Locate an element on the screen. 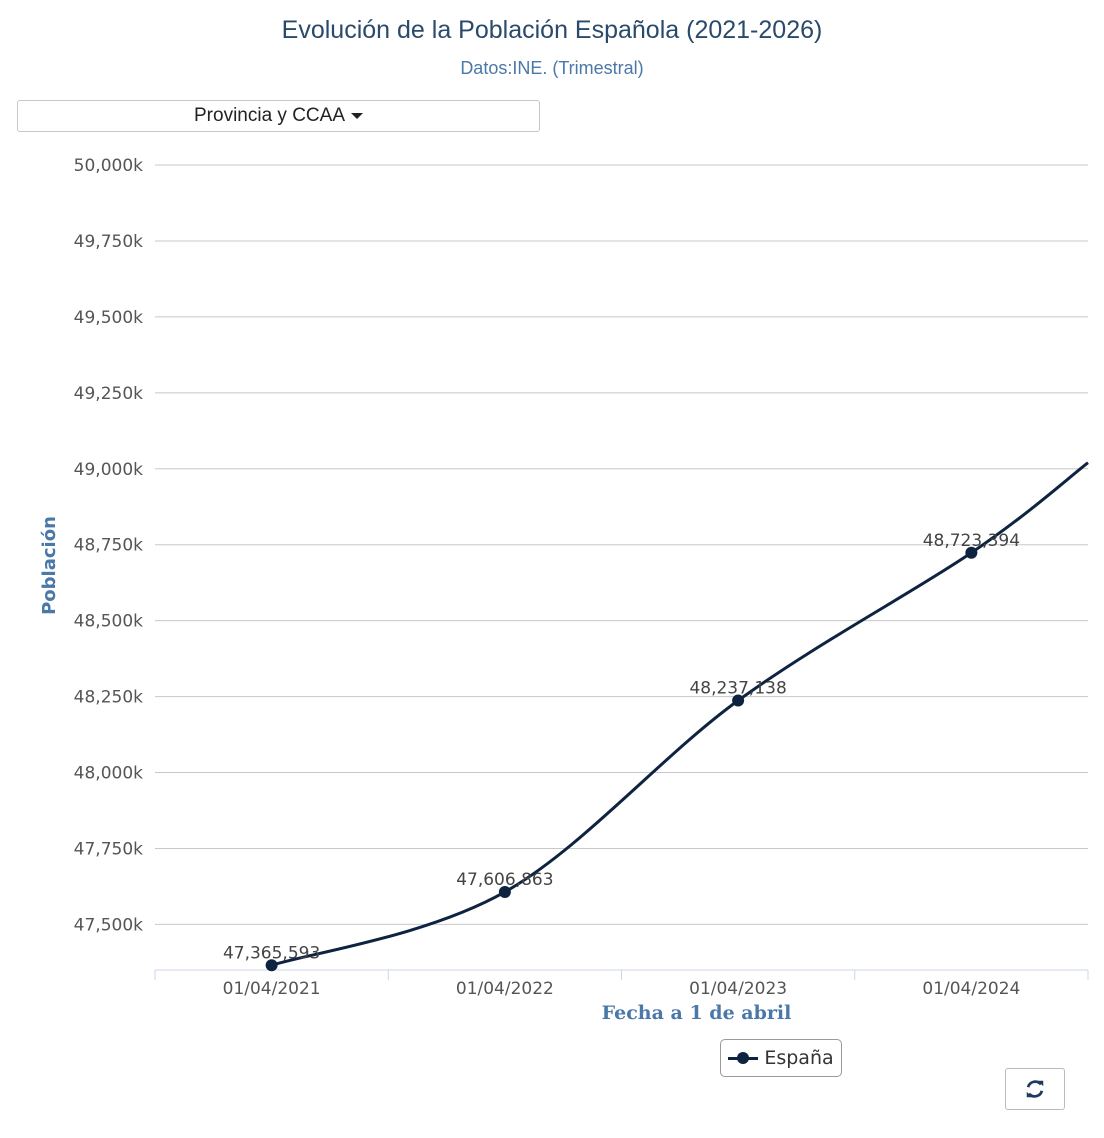  data-label: 48,723,394 is located at coordinates (971, 541).